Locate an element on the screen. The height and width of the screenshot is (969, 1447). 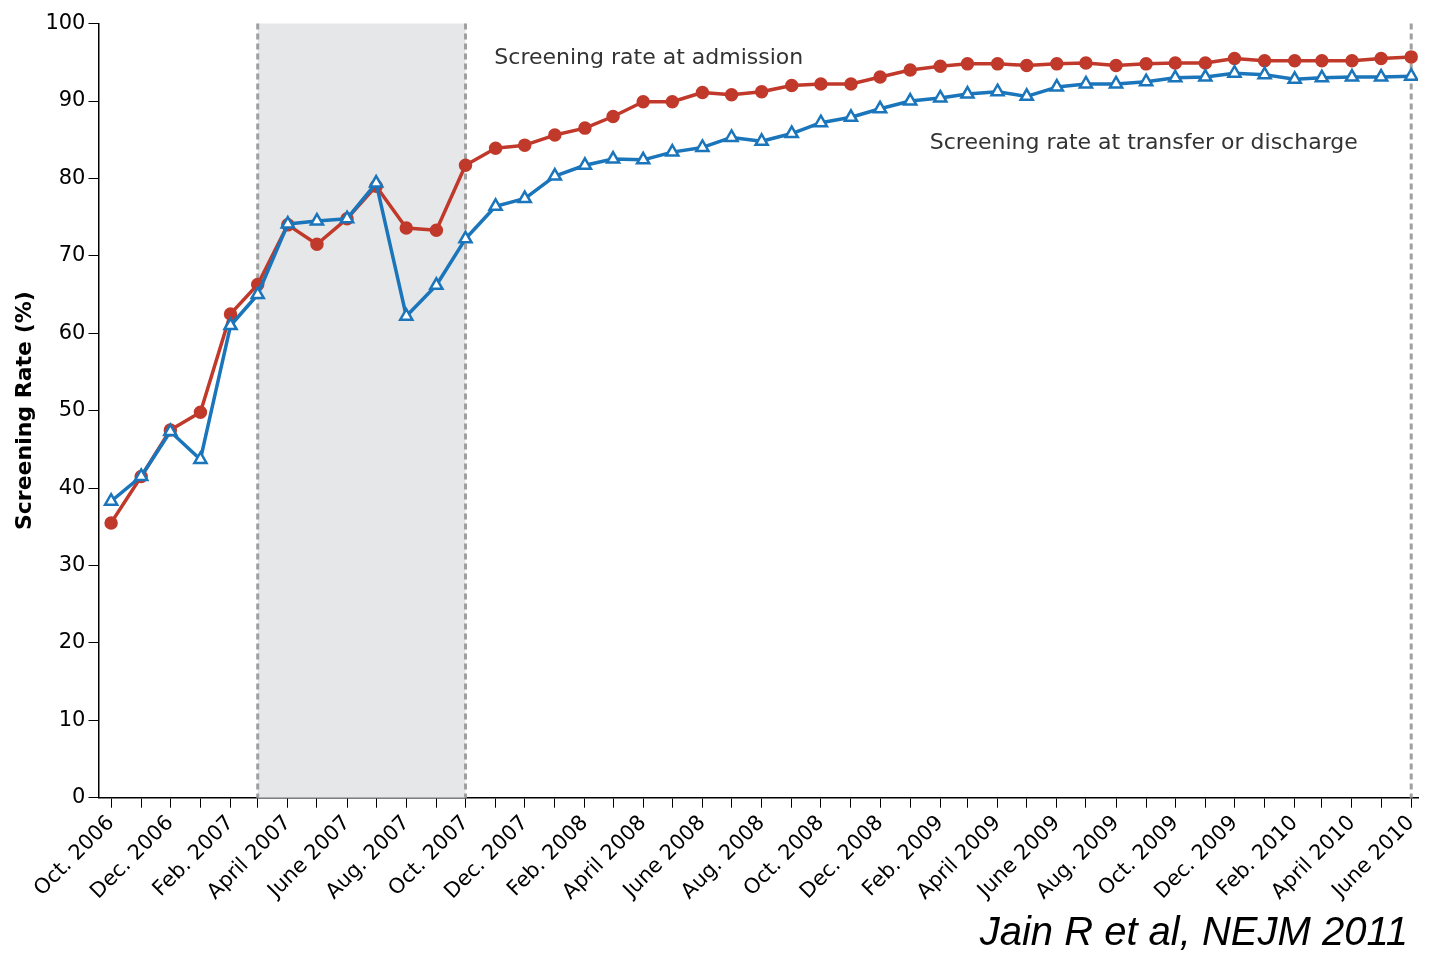
y-tick-label: 70 is located at coordinates (72, 254).